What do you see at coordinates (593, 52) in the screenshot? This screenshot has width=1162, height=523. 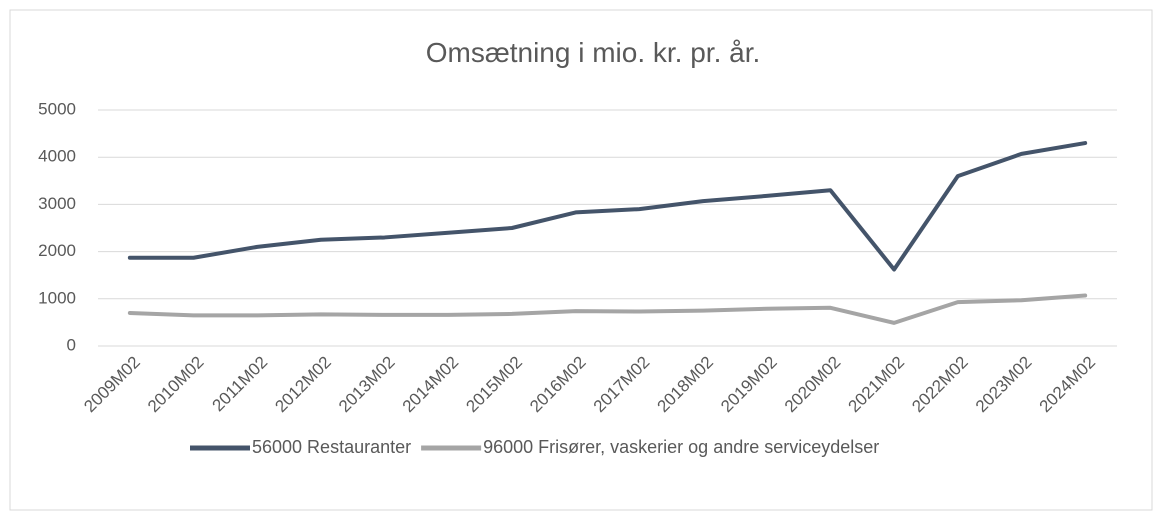 I see `chart-title: Omsætning i mio. kr. pr. år.` at bounding box center [593, 52].